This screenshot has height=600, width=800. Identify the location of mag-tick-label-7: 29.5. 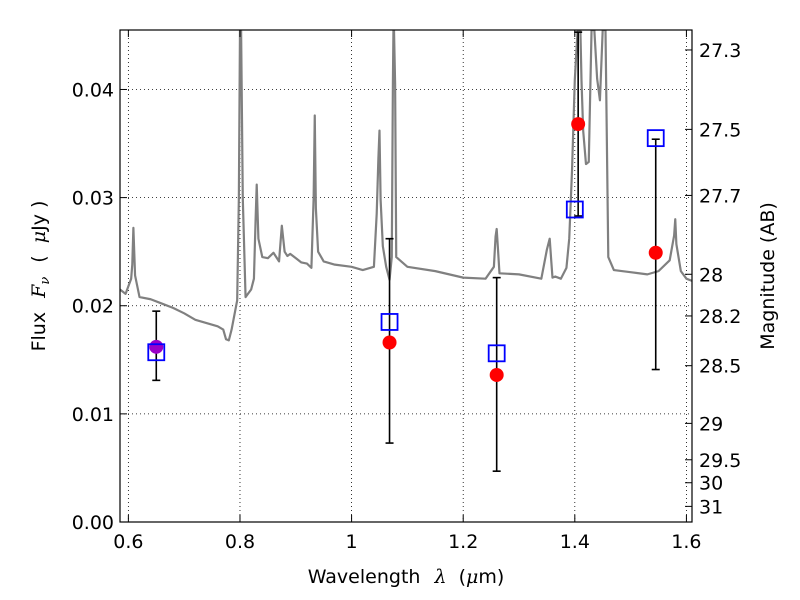
(720, 461).